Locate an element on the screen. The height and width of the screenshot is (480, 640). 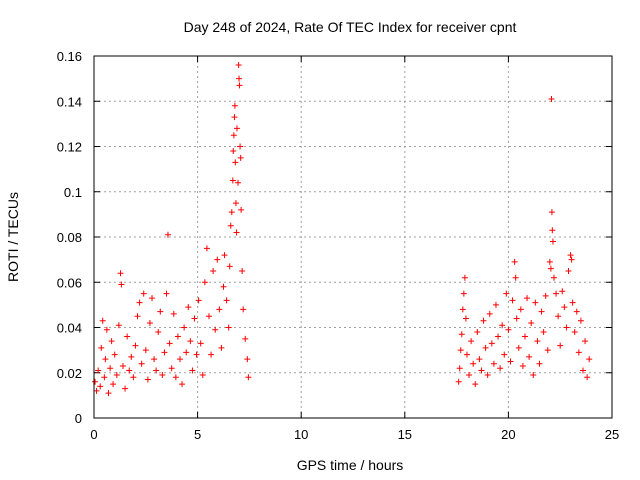
x-tick-label: 15 is located at coordinates (405, 434).